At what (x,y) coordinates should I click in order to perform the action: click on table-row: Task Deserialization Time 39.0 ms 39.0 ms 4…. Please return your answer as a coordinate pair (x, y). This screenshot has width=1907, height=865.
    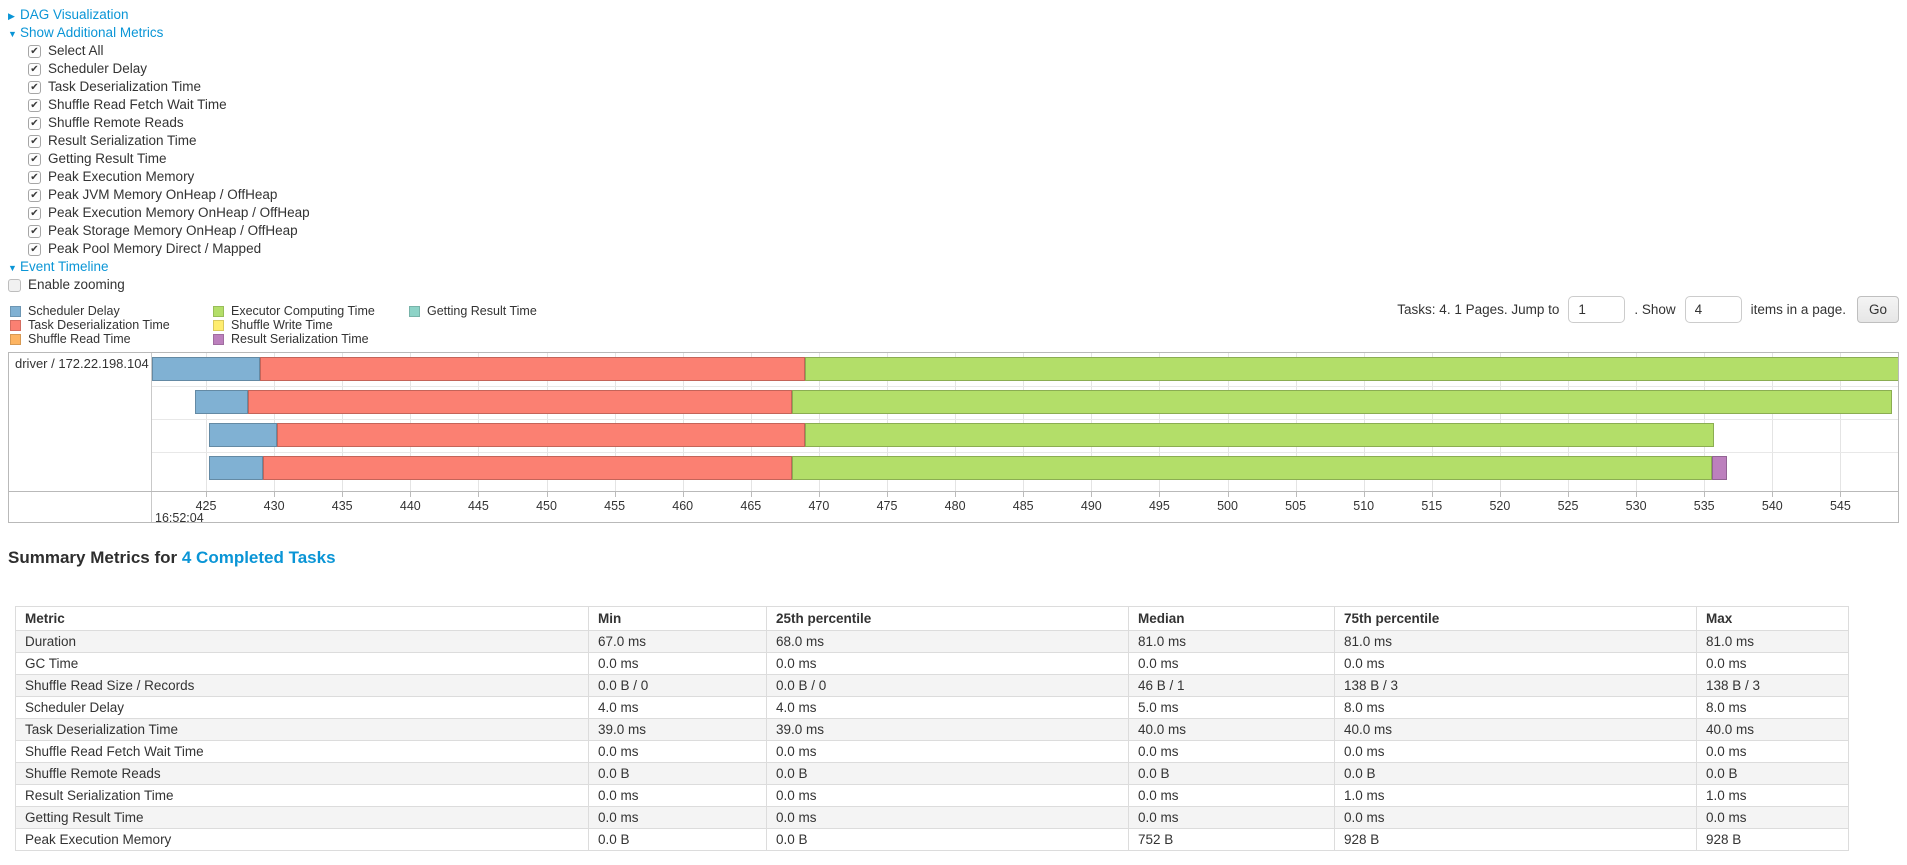
    Looking at the image, I should click on (932, 729).